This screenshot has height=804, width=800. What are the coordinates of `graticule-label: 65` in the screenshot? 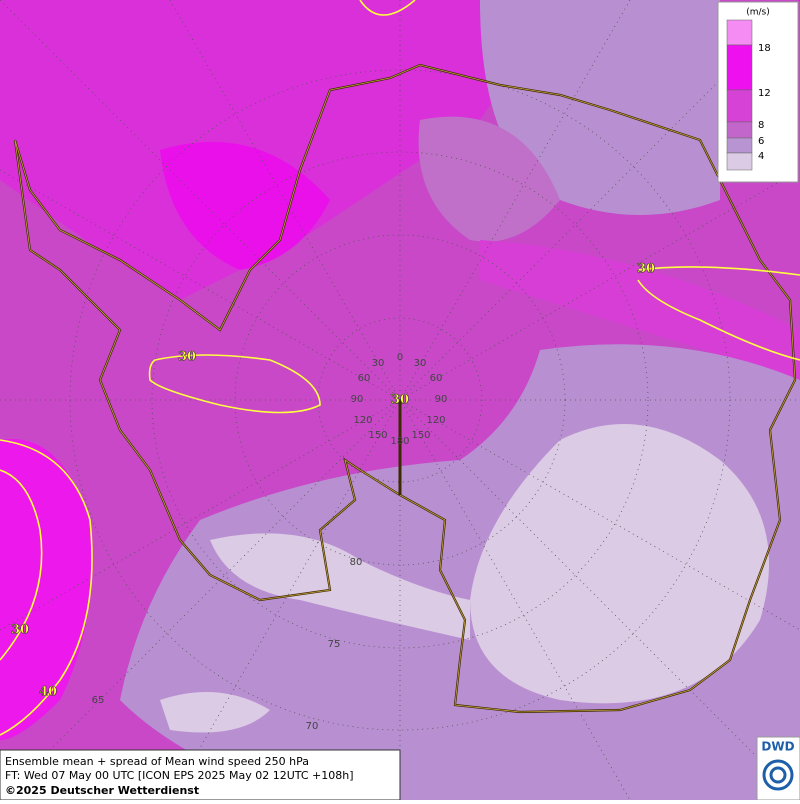 It's located at (98, 700).